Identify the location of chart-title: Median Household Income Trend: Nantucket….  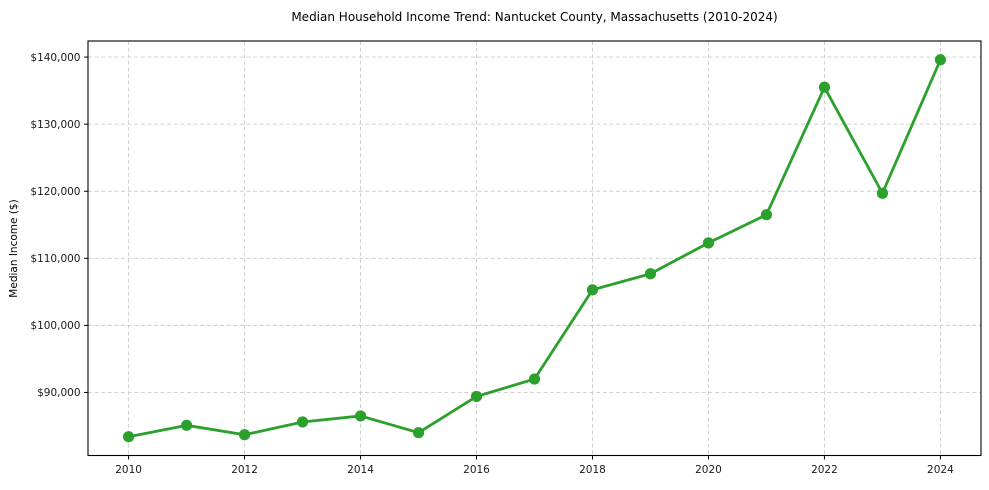
(534, 17).